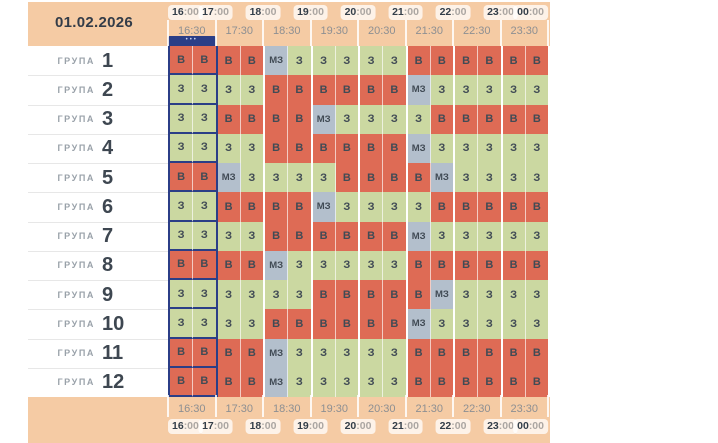 Image resolution: width=718 pixels, height=443 pixels. I want to click on selection-menu-handle: •••, so click(192, 41).